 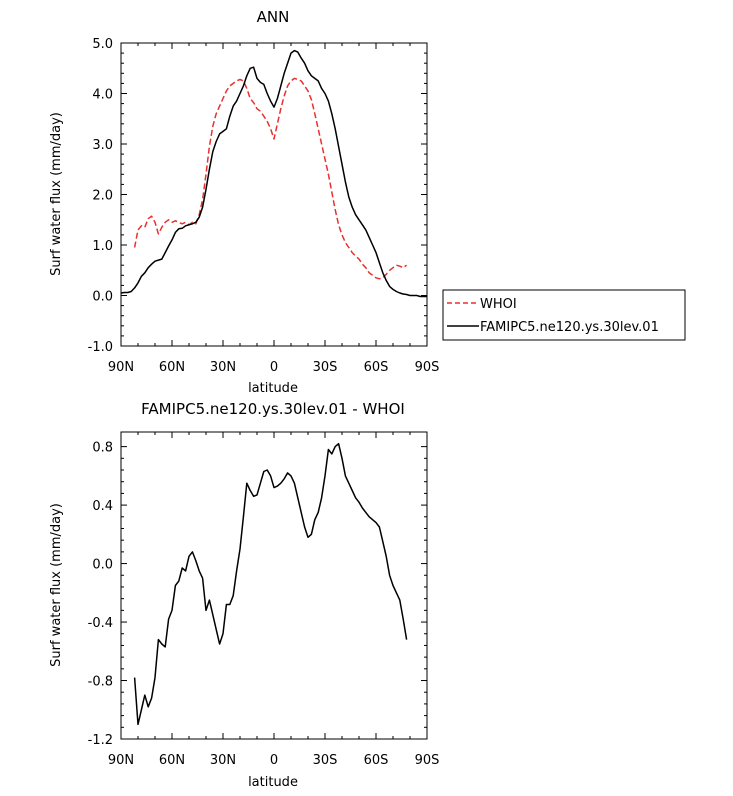 I want to click on top-y-tick-label: 1.0, so click(x=102, y=246).